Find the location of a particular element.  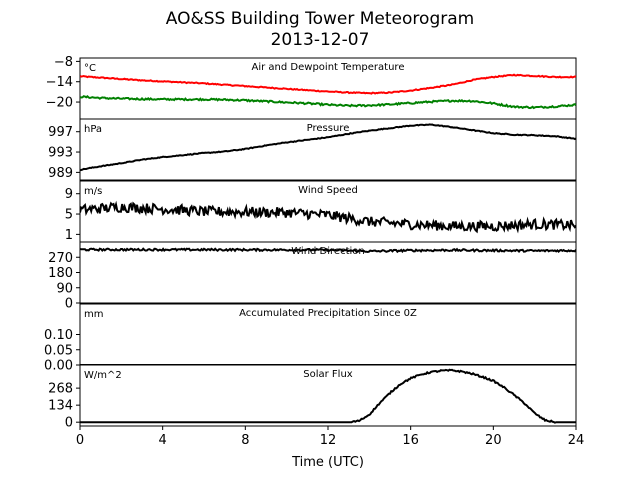

panel-title: Solar Flux is located at coordinates (328, 374).